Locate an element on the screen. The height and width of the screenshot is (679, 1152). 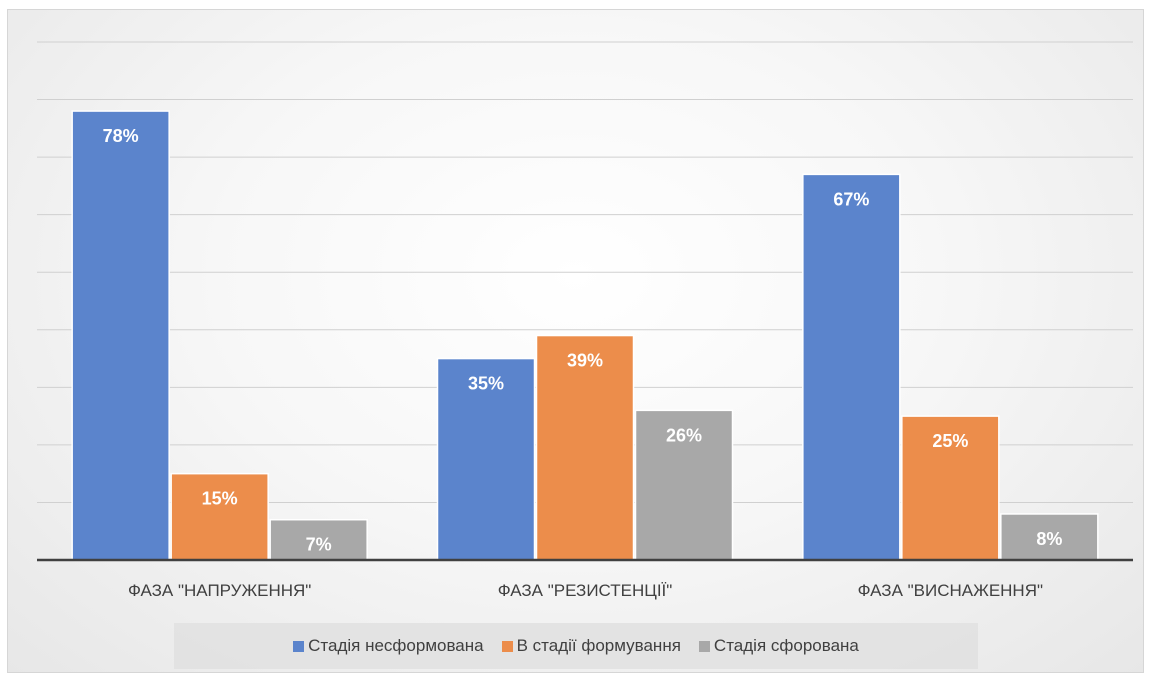
legend-label: Стадія несформована is located at coordinates (396, 645).